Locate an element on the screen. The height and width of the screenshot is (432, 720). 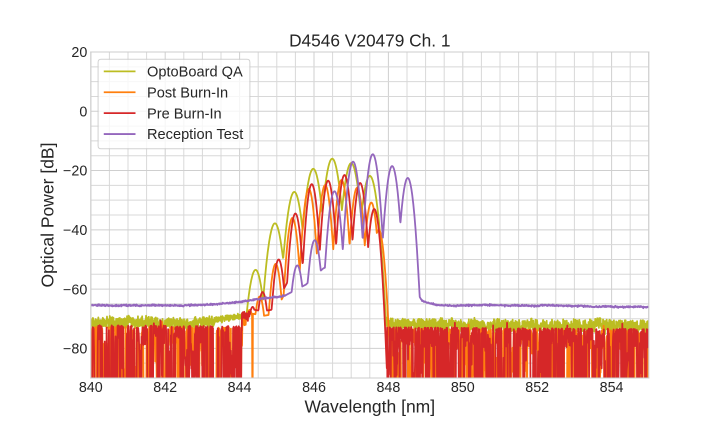
svg-text: 842 is located at coordinates (165, 388).